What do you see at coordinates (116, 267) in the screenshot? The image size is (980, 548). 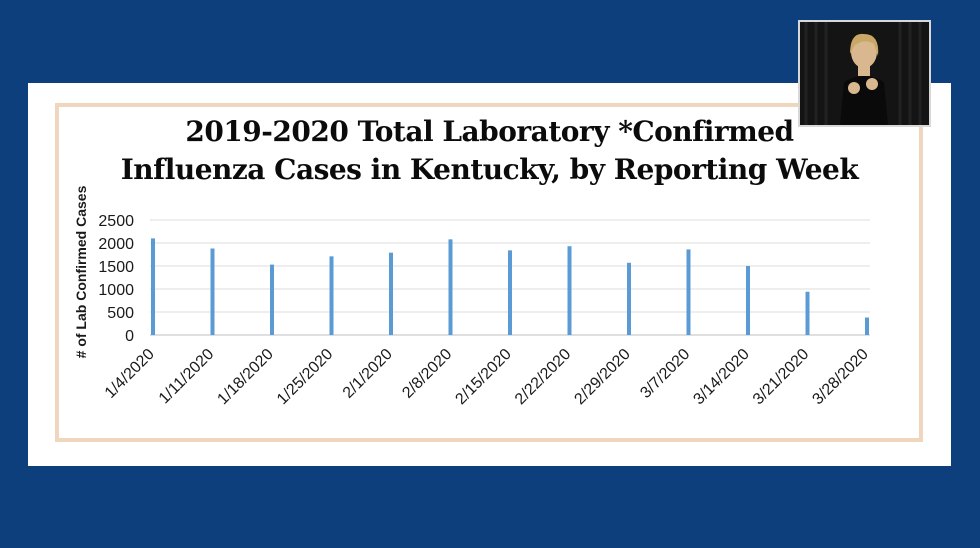 I see `y-tick-label: 1500` at bounding box center [116, 267].